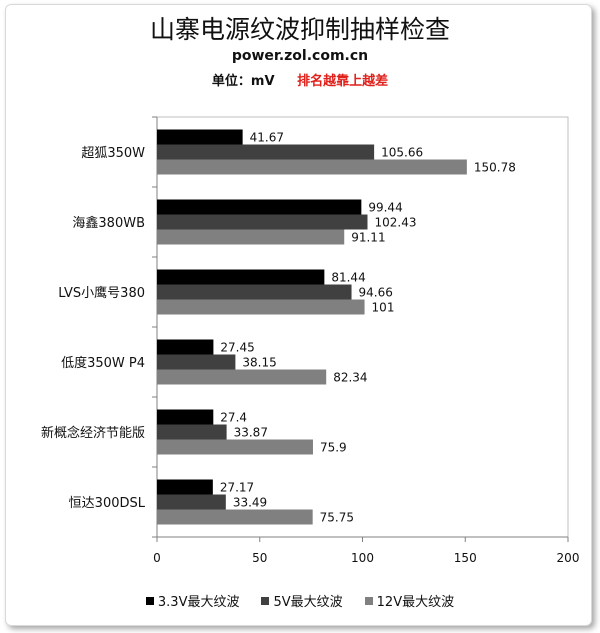  What do you see at coordinates (237, 488) in the screenshot?
I see `data-label: 27.17` at bounding box center [237, 488].